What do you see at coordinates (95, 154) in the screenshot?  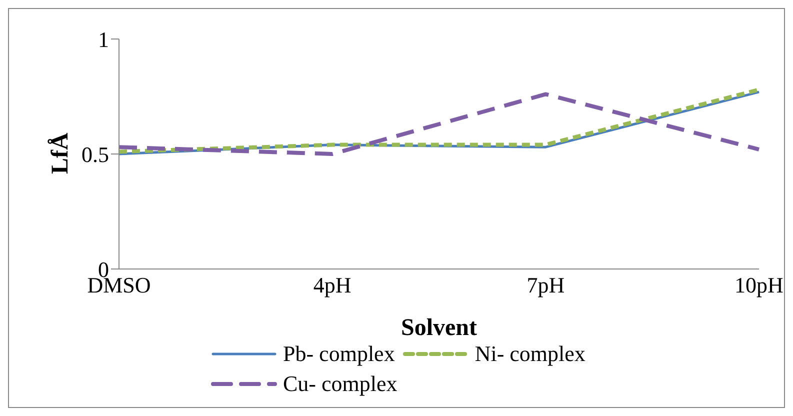 I see `y-tick-label: 0.5` at bounding box center [95, 154].